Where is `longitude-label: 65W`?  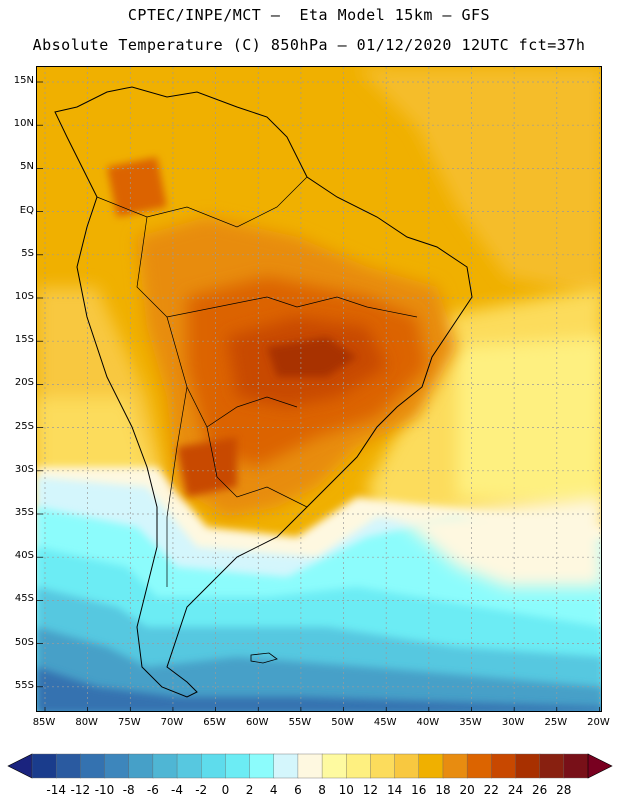 longitude-label: 65W is located at coordinates (214, 722).